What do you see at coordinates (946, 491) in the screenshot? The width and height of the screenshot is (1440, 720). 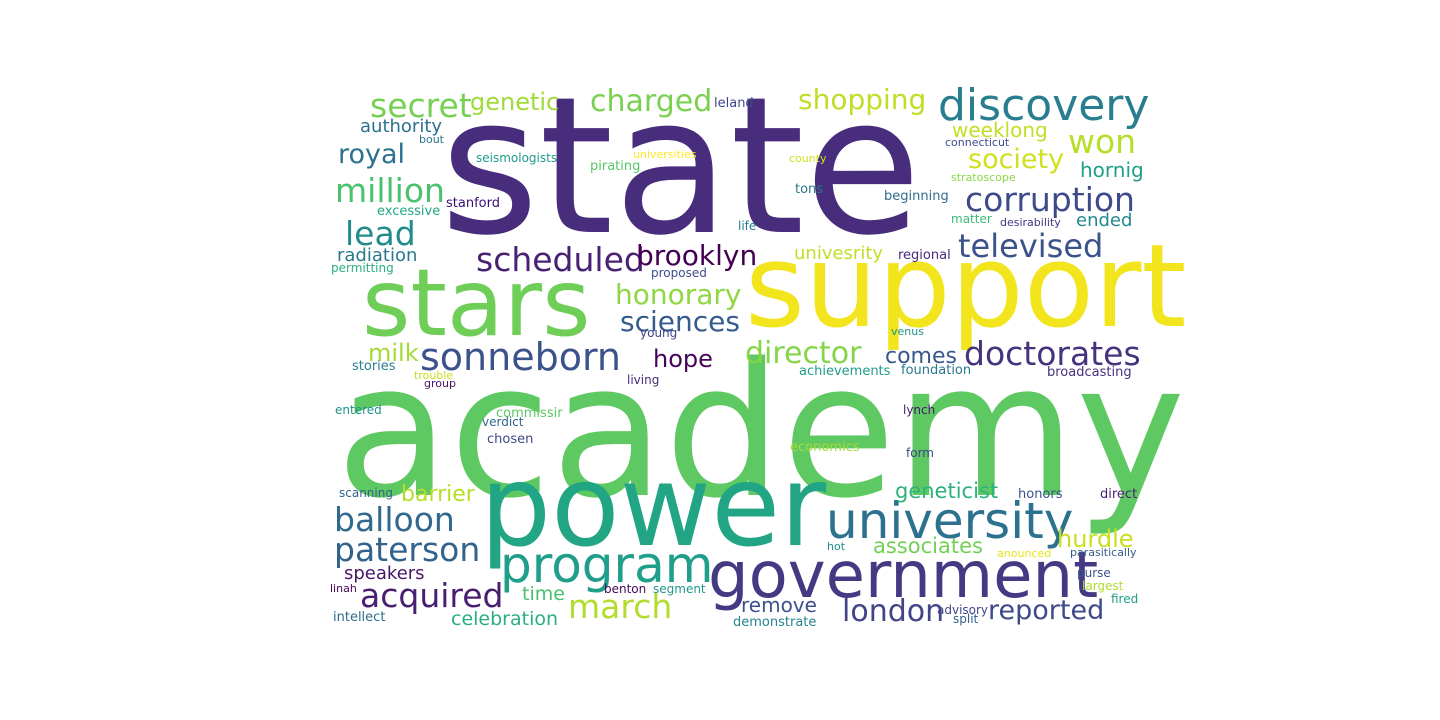 I see `word-geneticist: geneticist` at bounding box center [946, 491].